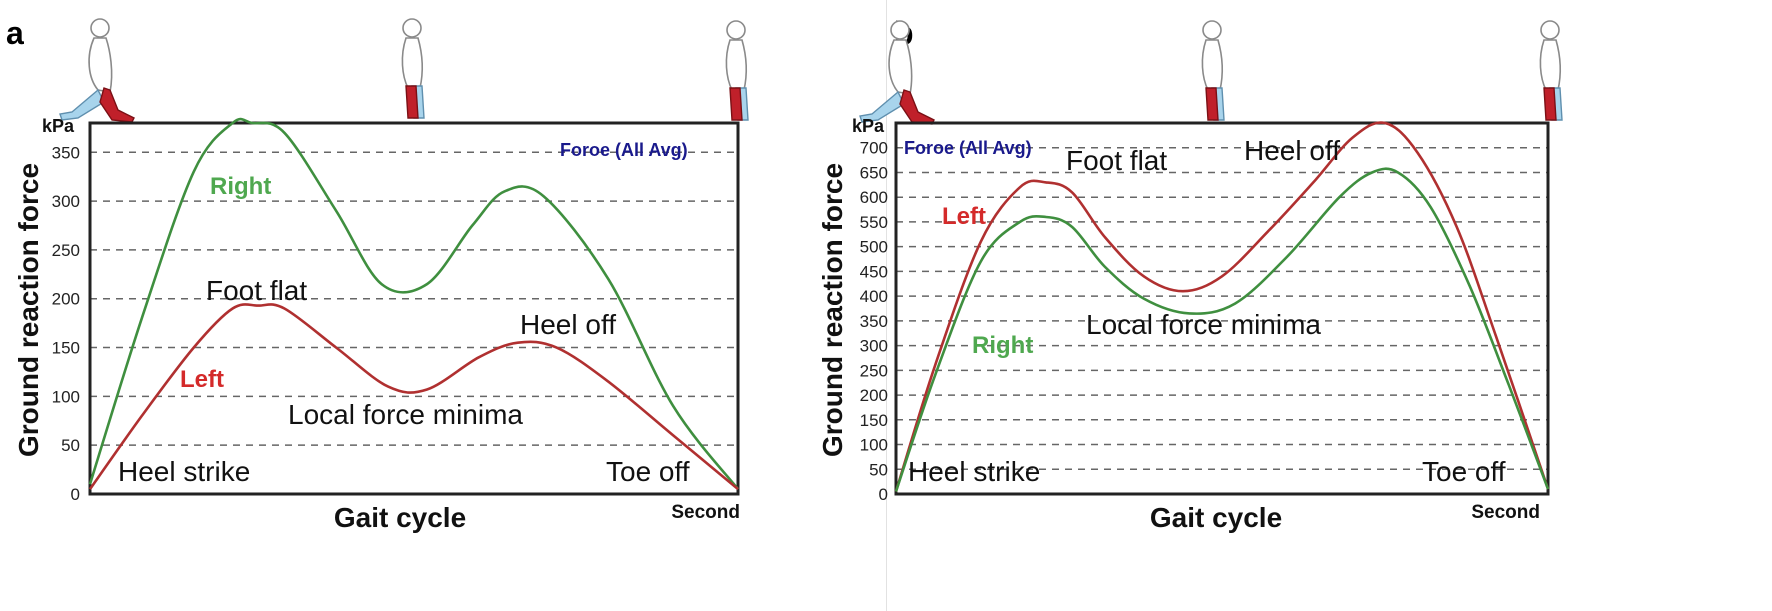  Describe the element at coordinates (874, 148) in the screenshot. I see `y-tick-label: 700` at that location.